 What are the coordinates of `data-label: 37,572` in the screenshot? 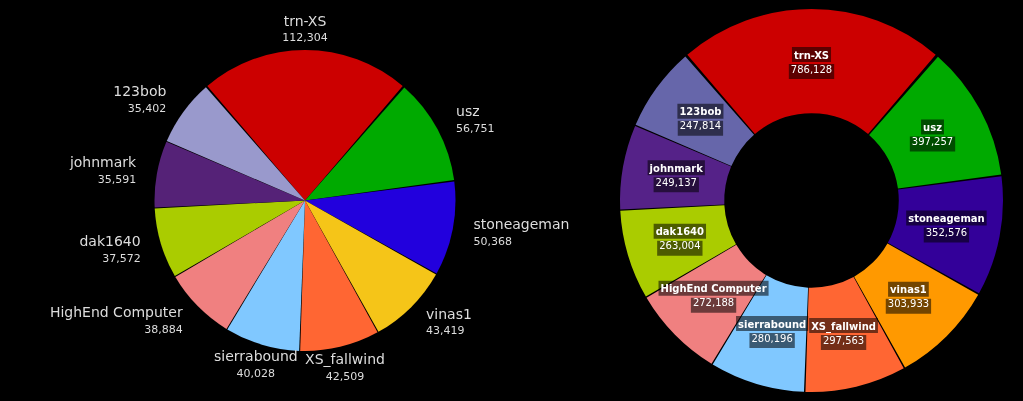 It's located at (121, 258).